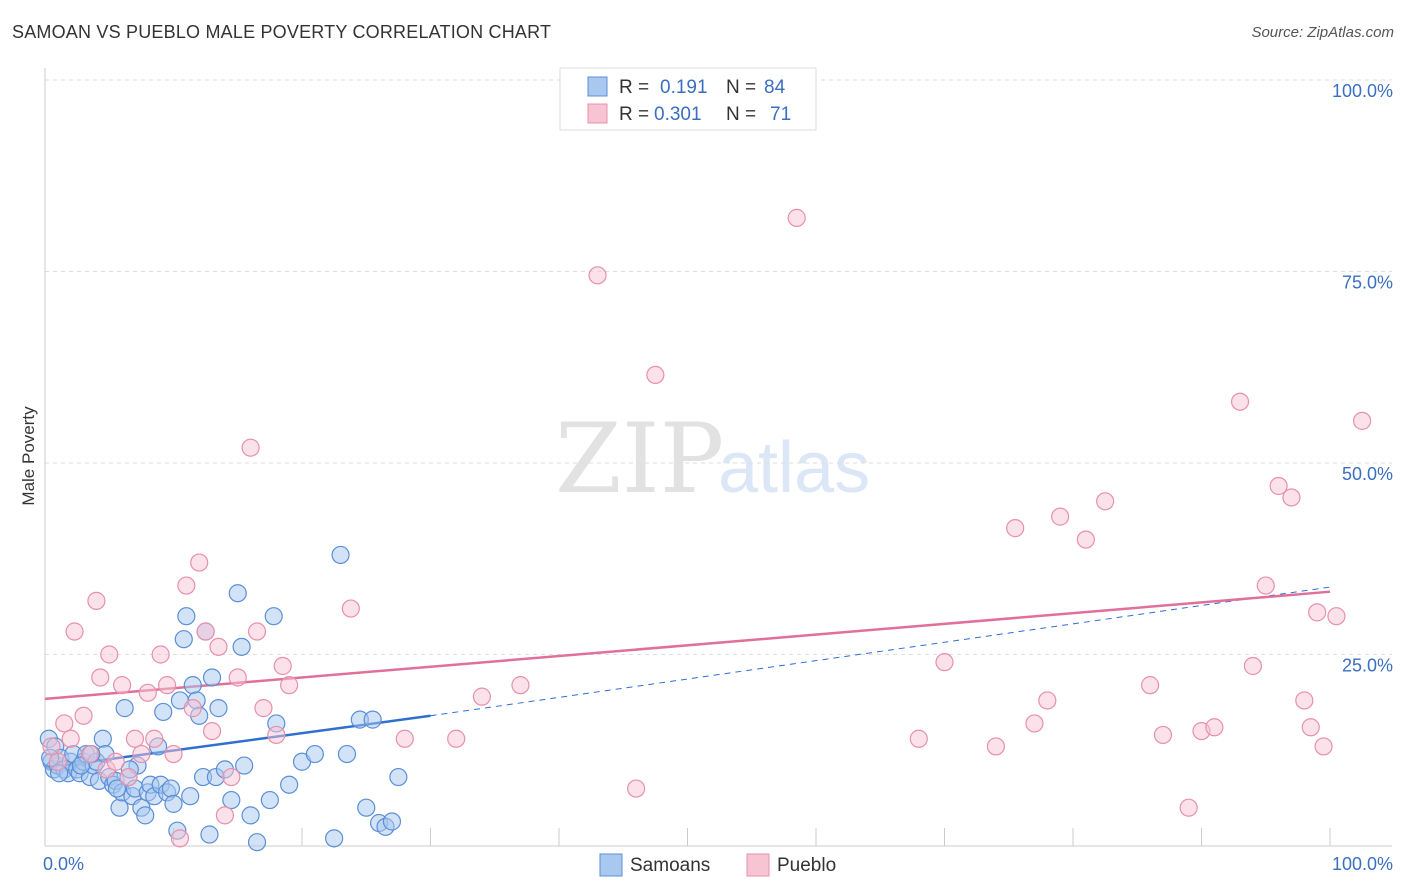  I want to click on watermark-atlas: atlas, so click(794, 468).